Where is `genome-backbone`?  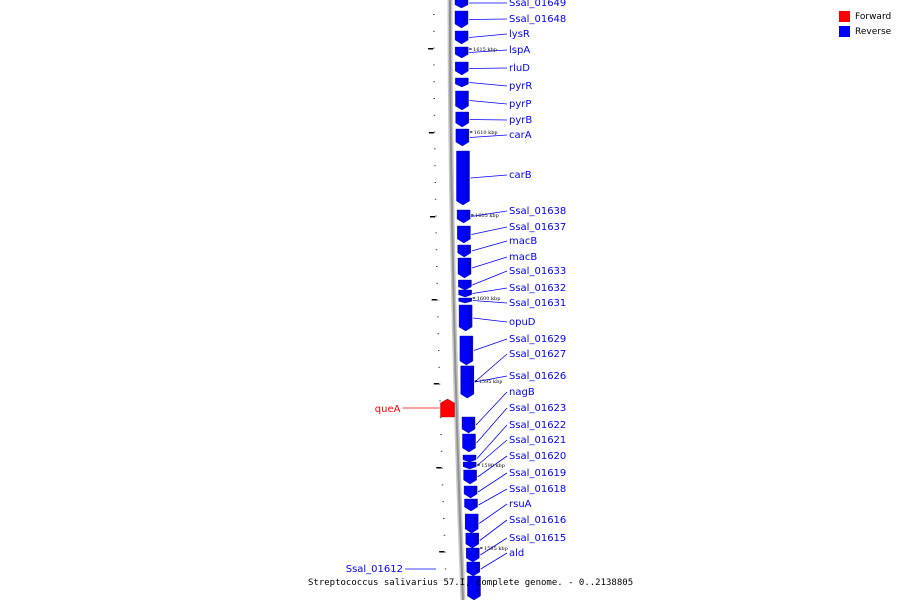 genome-backbone is located at coordinates (456, 300).